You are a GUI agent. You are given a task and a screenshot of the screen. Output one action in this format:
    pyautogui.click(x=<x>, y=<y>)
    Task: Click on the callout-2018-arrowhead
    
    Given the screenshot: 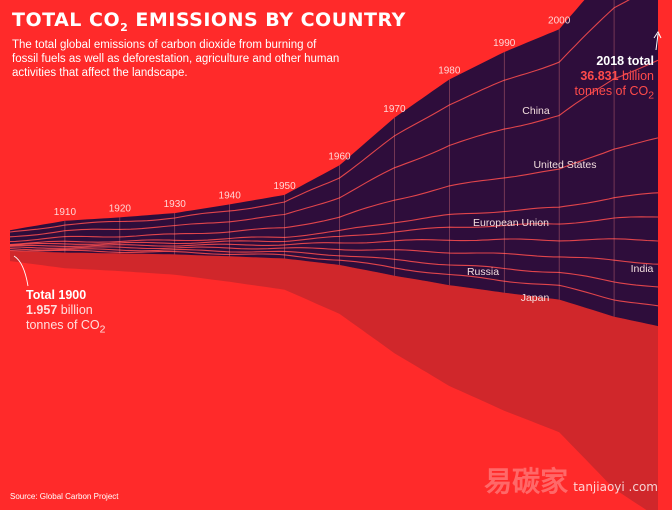 What is the action you would take?
    pyautogui.click(x=657, y=35)
    